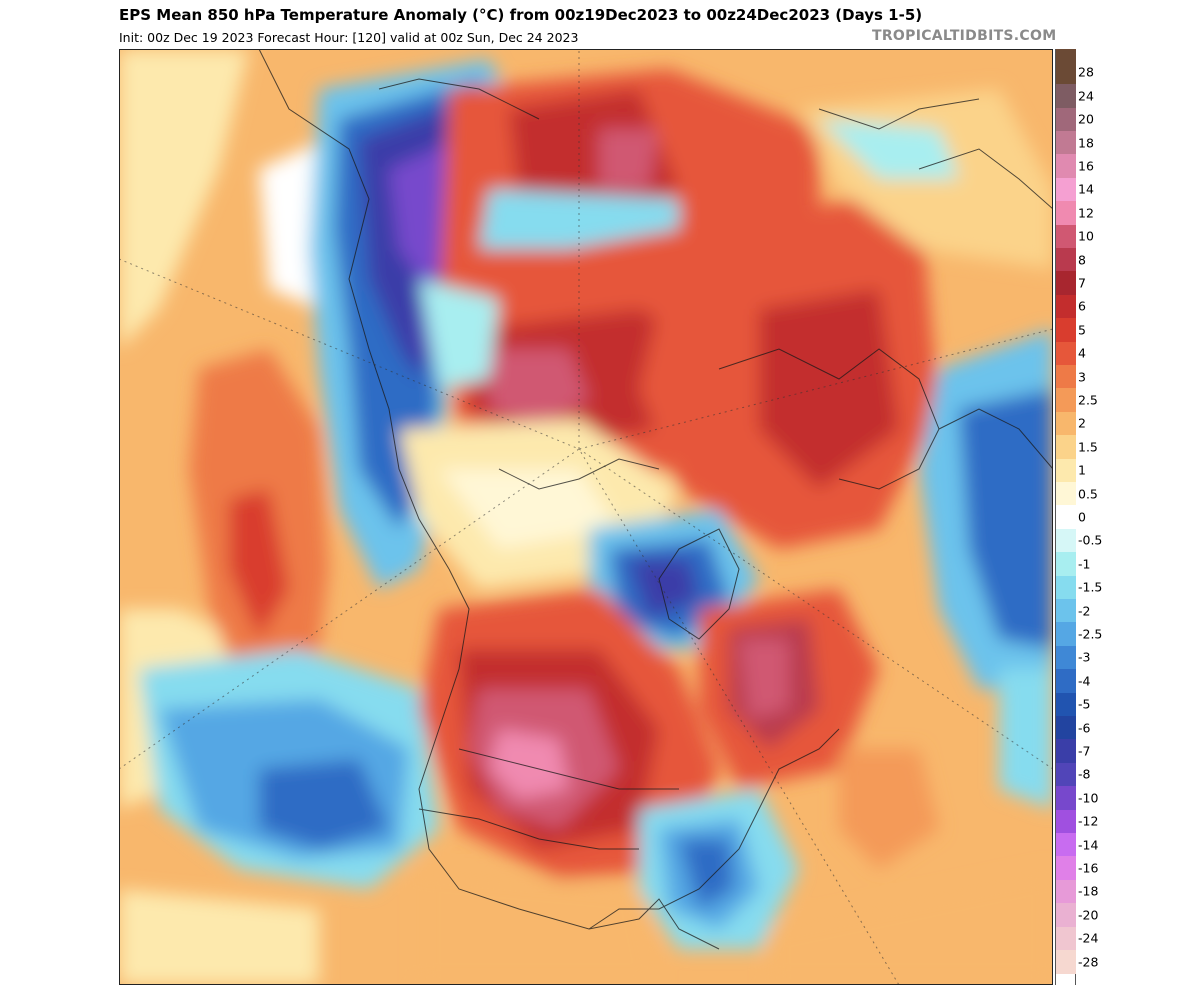  Describe the element at coordinates (1088, 400) in the screenshot. I see `legend-label: 2.5` at that location.